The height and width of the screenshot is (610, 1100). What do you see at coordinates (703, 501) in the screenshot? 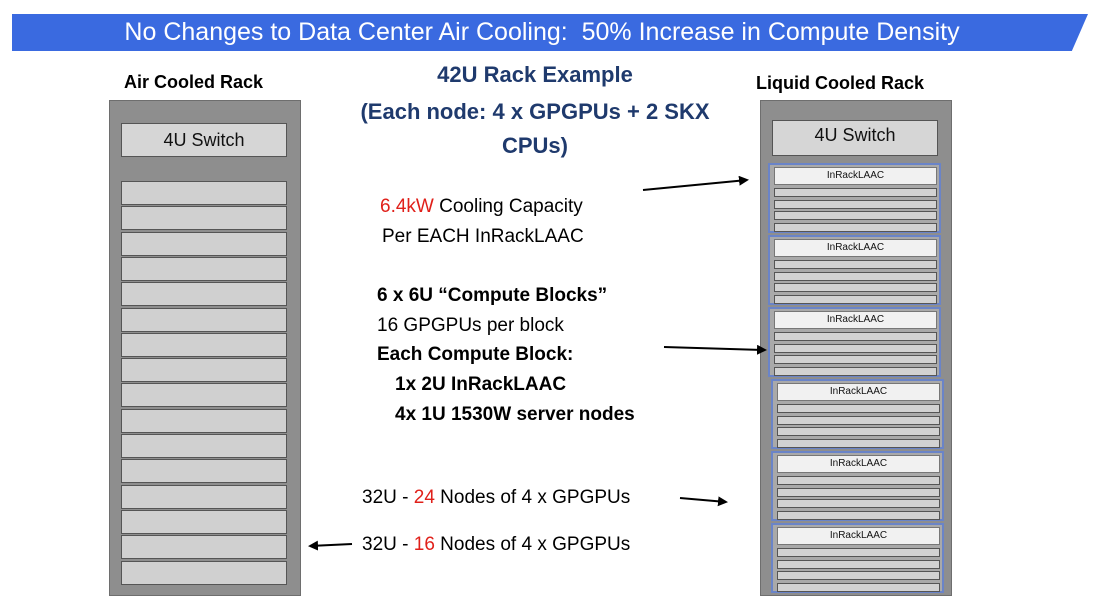
I see `arrow-to-liquid-nodes` at bounding box center [703, 501].